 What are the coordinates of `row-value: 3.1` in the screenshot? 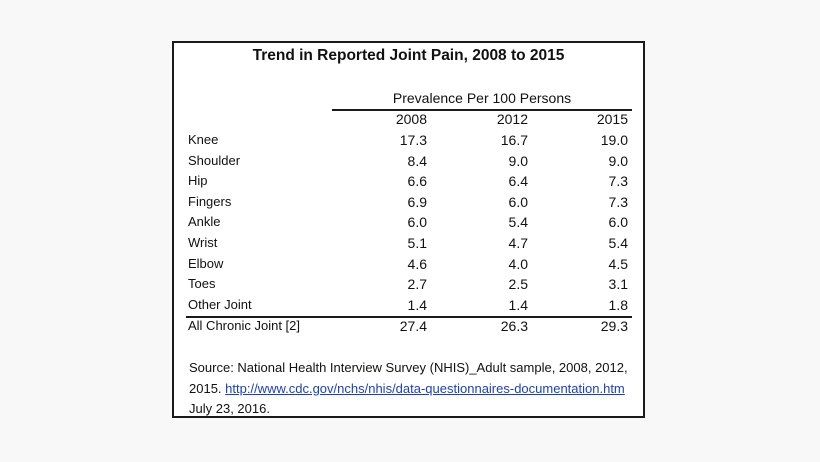 It's located at (618, 284).